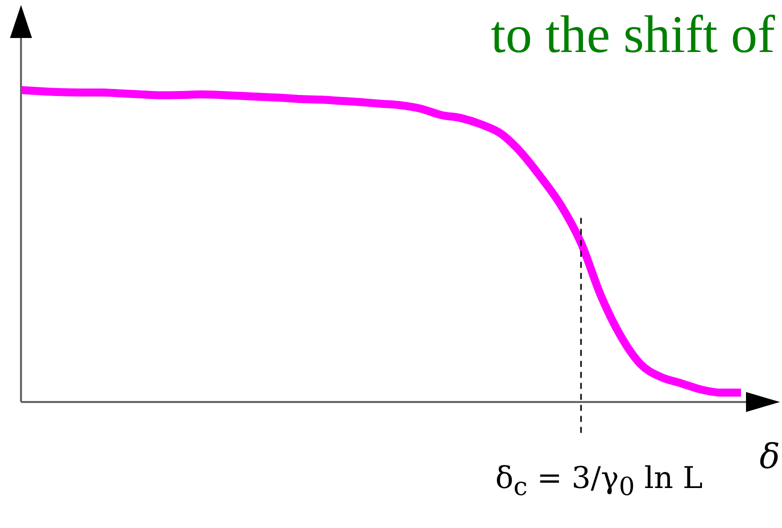 This screenshot has height=528, width=782. Describe the element at coordinates (632, 35) in the screenshot. I see `text: to the shift of` at that location.